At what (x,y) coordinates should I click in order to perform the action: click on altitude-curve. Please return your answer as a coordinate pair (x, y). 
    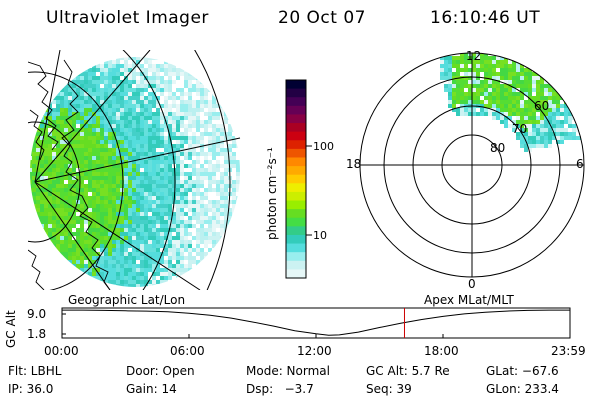
    Looking at the image, I should click on (316, 322).